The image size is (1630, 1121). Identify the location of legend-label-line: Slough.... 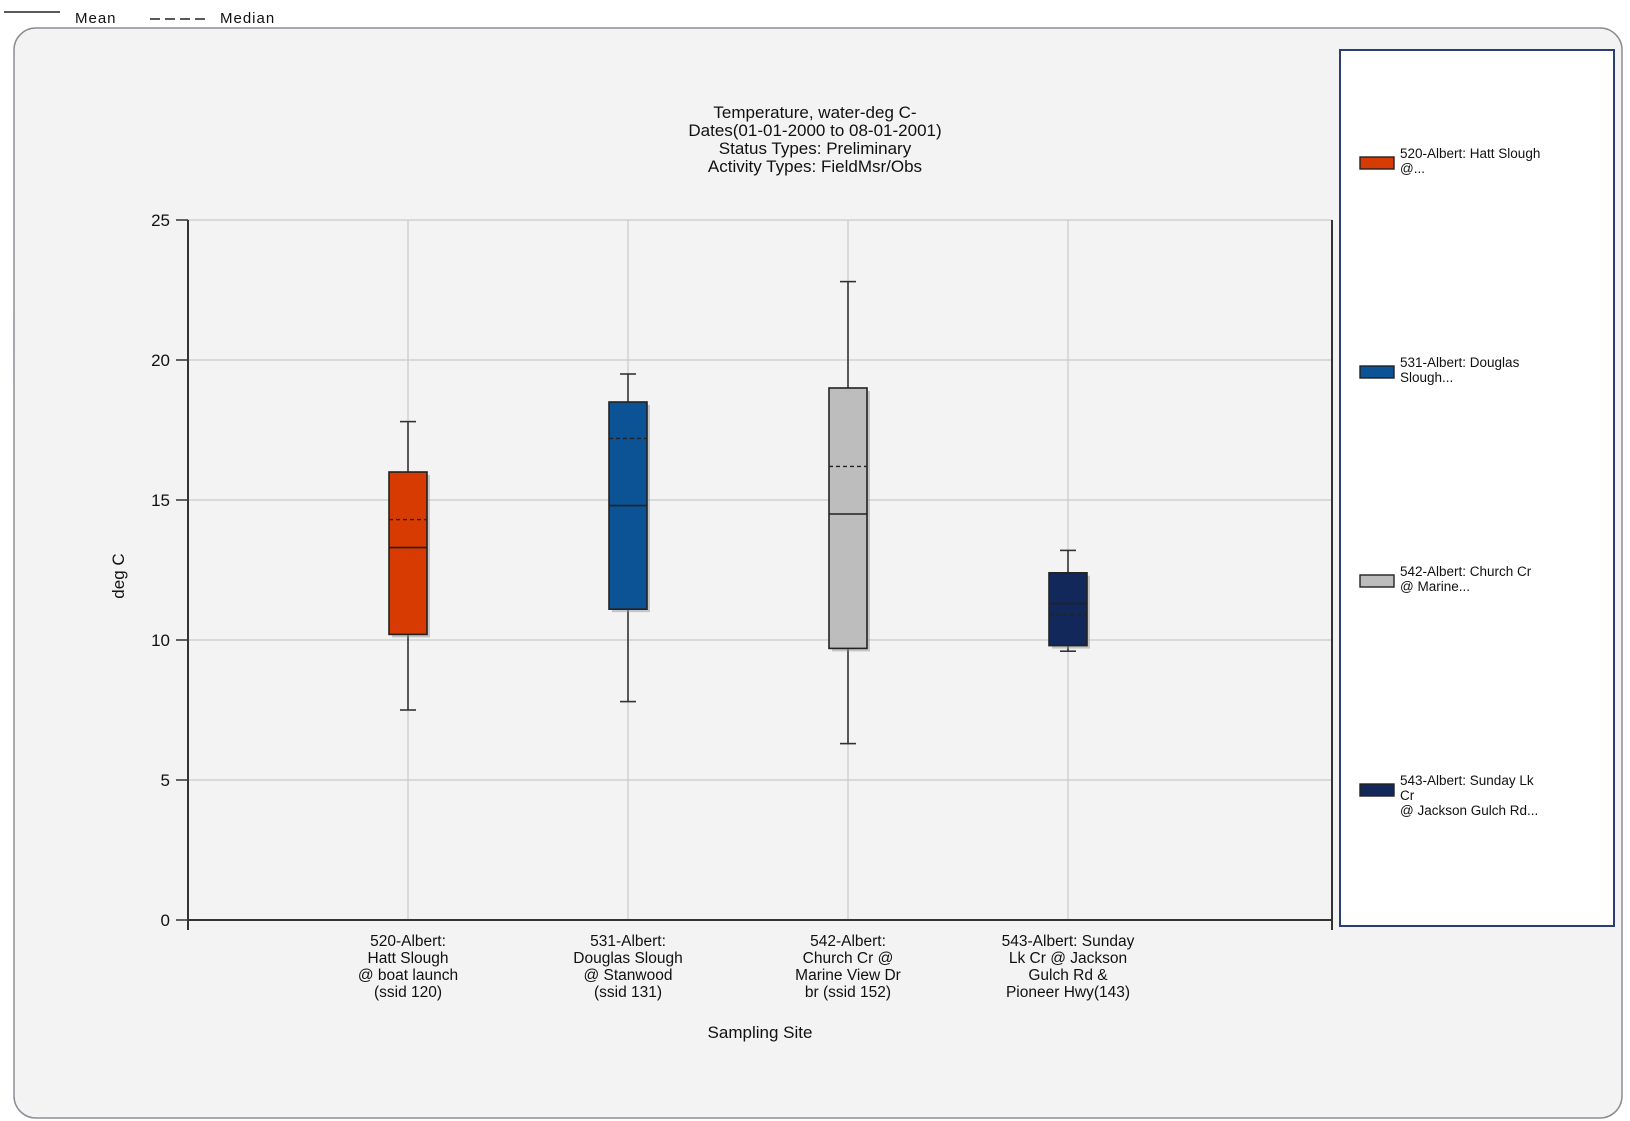
(1426, 377).